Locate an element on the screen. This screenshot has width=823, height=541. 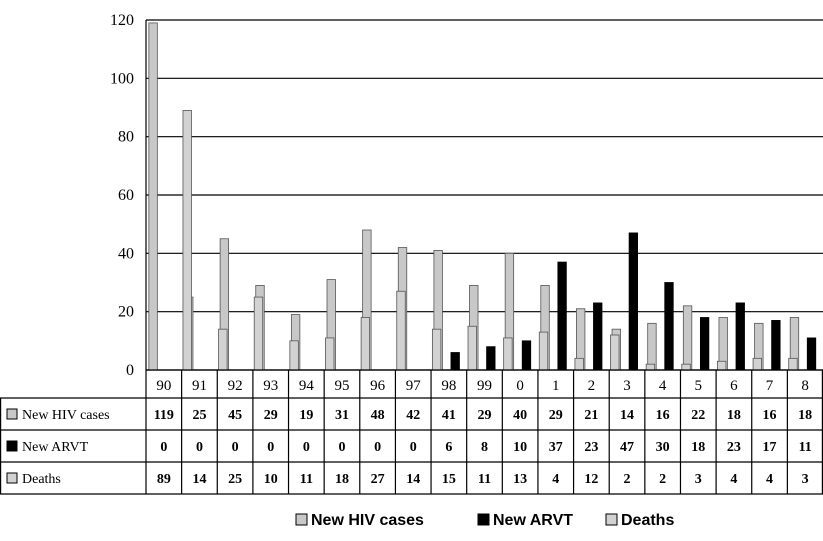
data-label-new-arvt-96: 0 is located at coordinates (377, 447).